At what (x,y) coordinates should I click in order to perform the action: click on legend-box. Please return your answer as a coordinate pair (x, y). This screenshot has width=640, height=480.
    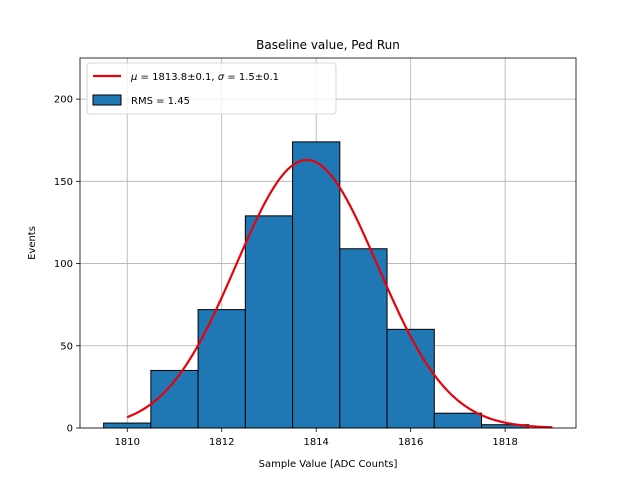
    Looking at the image, I should click on (211, 88).